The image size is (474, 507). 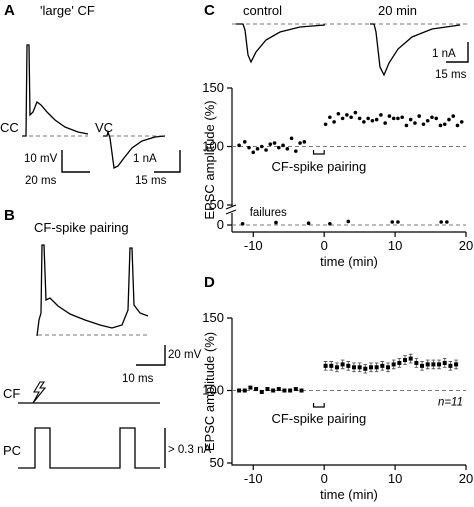 I want to click on cf-label: CF, so click(x=11, y=393).